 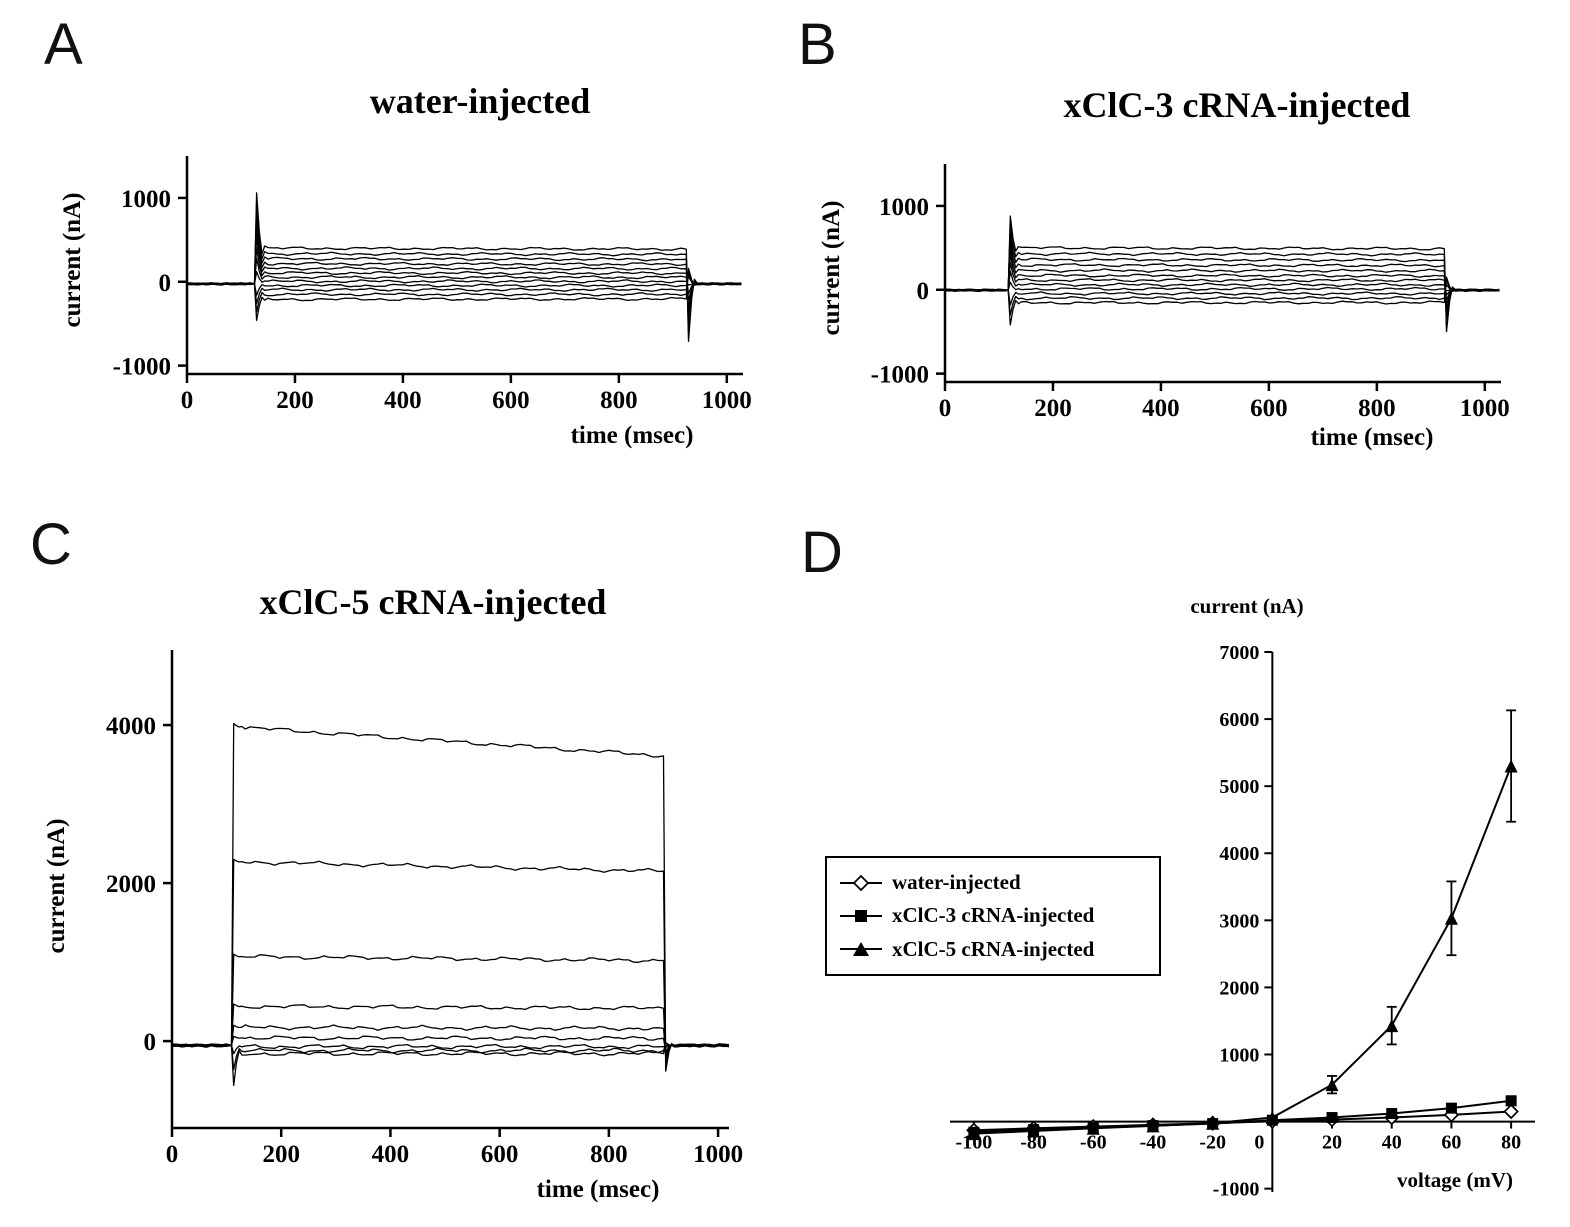 What do you see at coordinates (1033, 1143) in the screenshot?
I see `svg-text: -80` at bounding box center [1033, 1143].